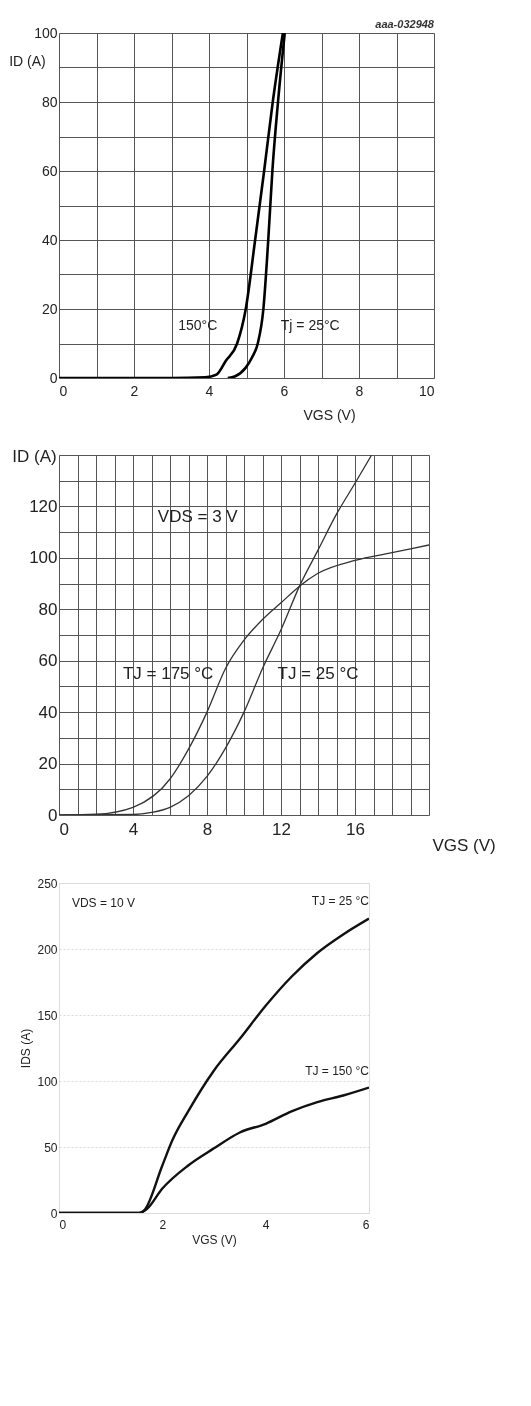 The image size is (531, 1406). Describe the element at coordinates (47, 1015) in the screenshot. I see `y-tick-label: 150` at that location.